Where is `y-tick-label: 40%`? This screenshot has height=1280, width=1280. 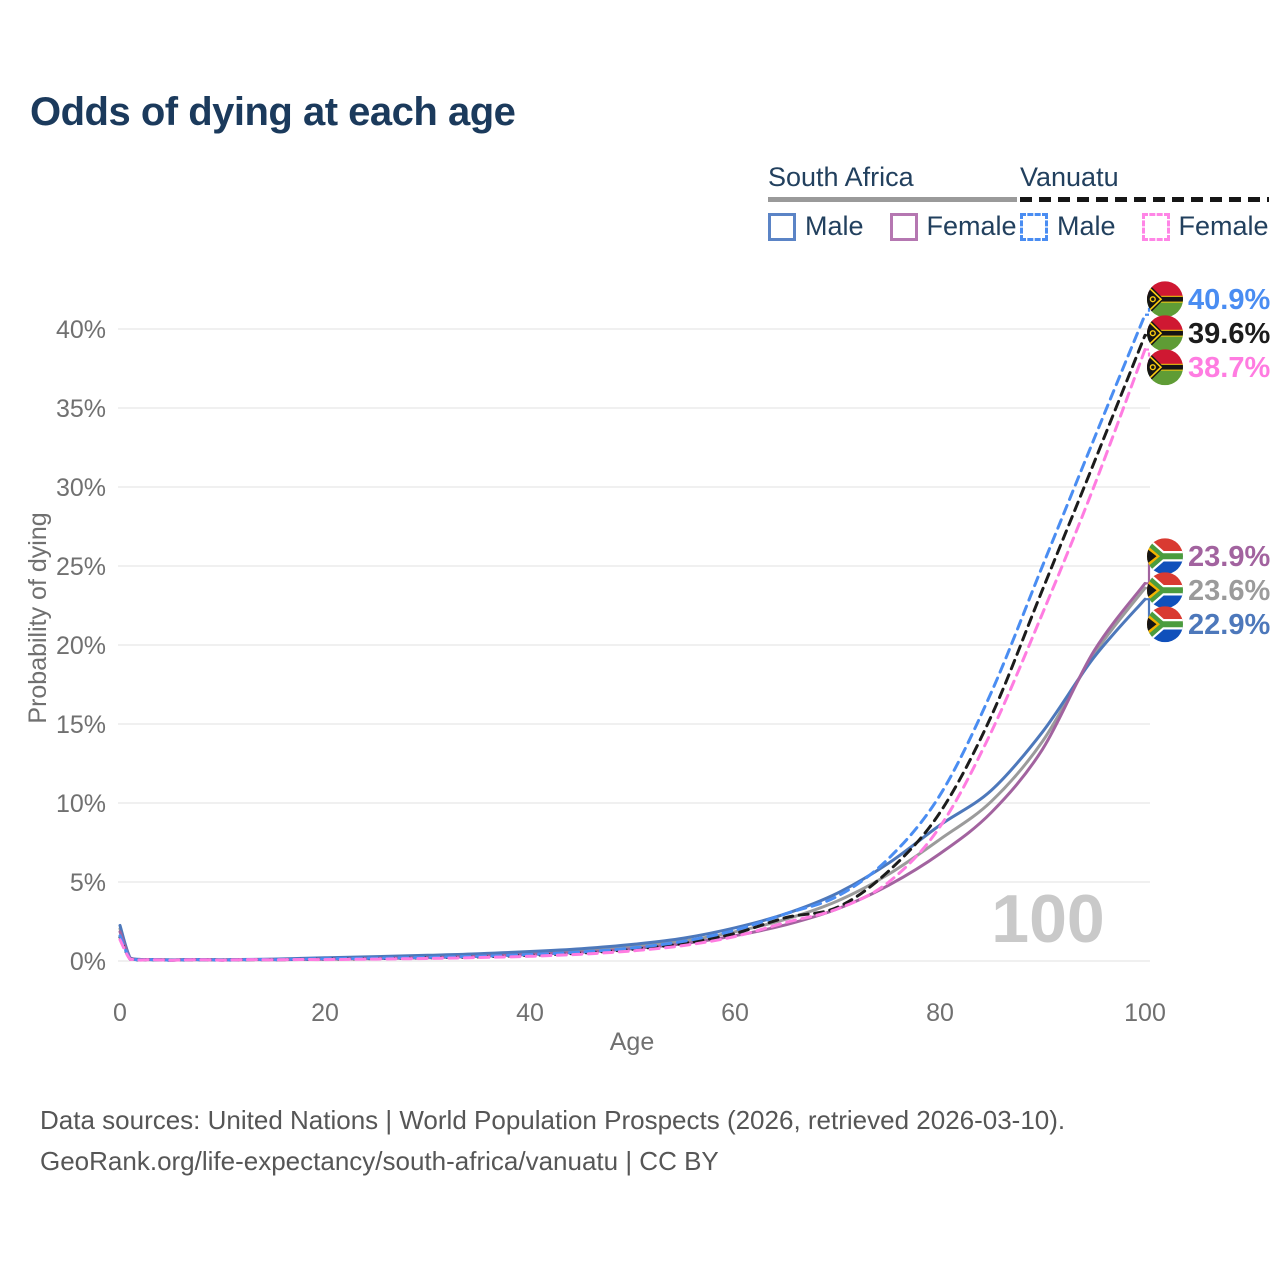 y-tick-label: 40% is located at coordinates (81, 330).